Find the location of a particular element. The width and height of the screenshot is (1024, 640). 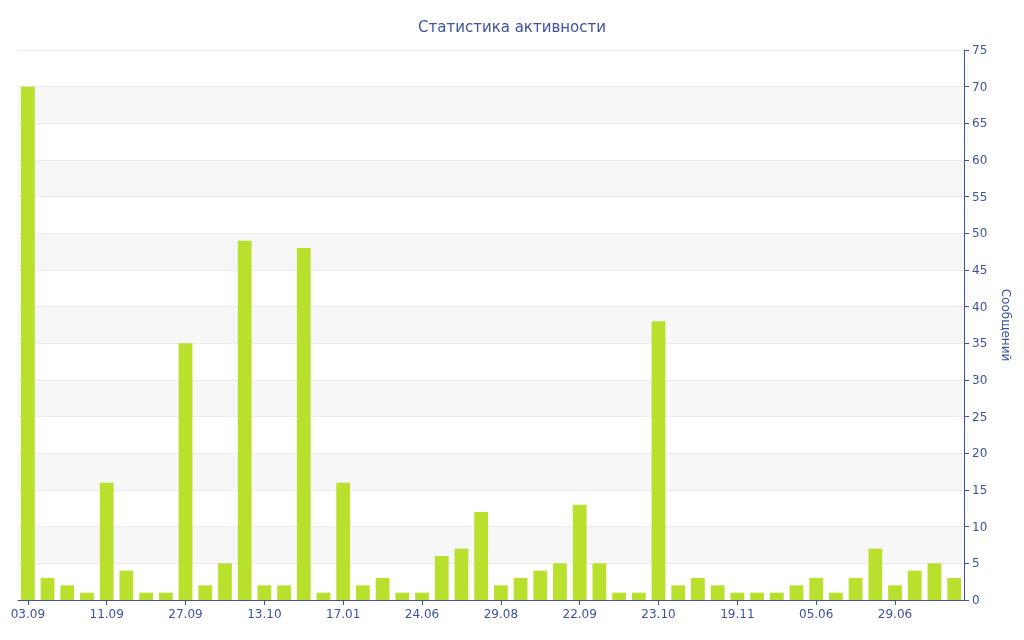

x-tick-label: 29.06 is located at coordinates (895, 614).